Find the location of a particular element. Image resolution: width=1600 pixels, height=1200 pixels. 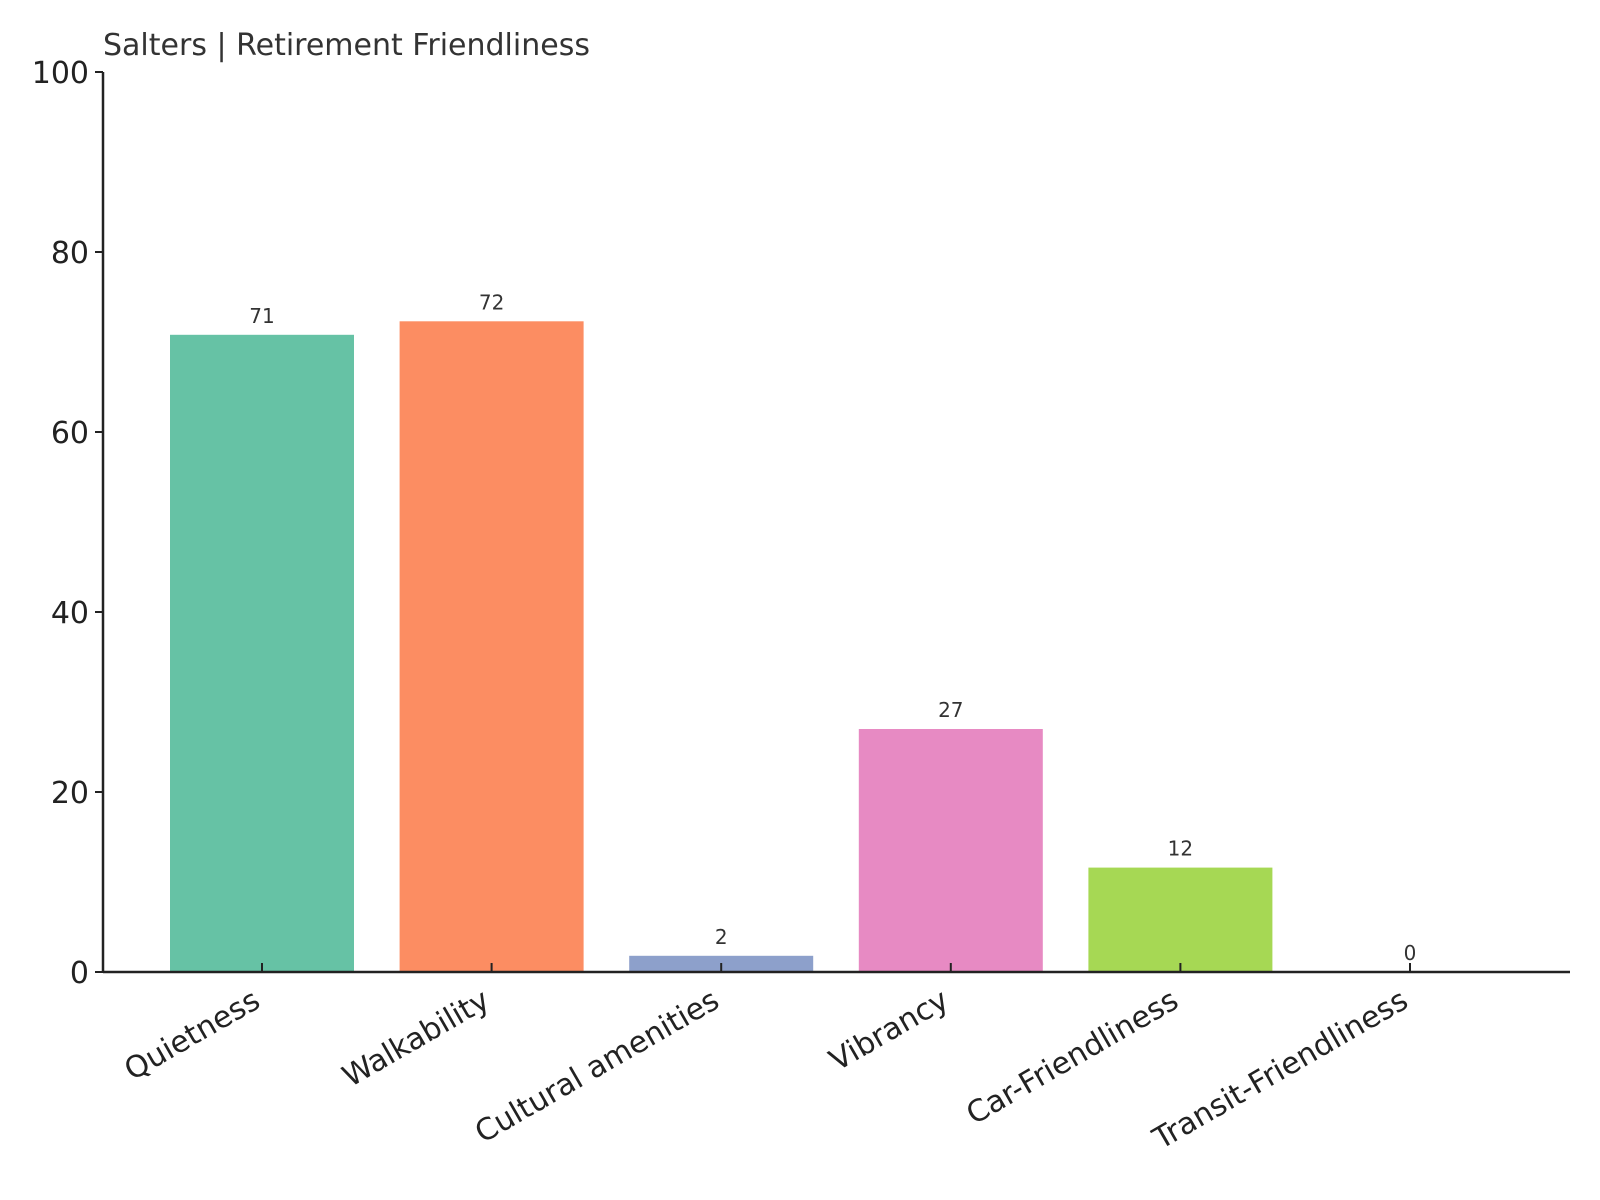

value-label: 71 is located at coordinates (261, 316).